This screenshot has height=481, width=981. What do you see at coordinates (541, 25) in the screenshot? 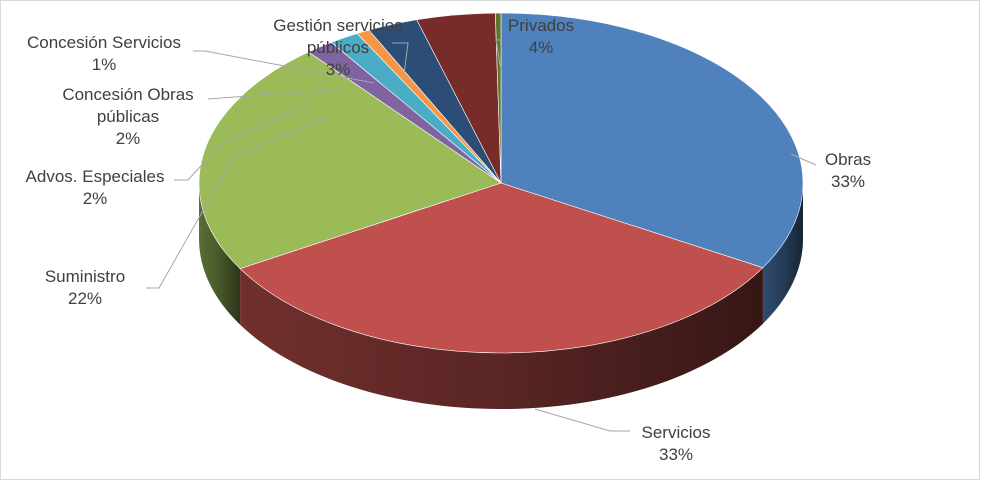
I see `data-label-line: Privados` at bounding box center [541, 25].